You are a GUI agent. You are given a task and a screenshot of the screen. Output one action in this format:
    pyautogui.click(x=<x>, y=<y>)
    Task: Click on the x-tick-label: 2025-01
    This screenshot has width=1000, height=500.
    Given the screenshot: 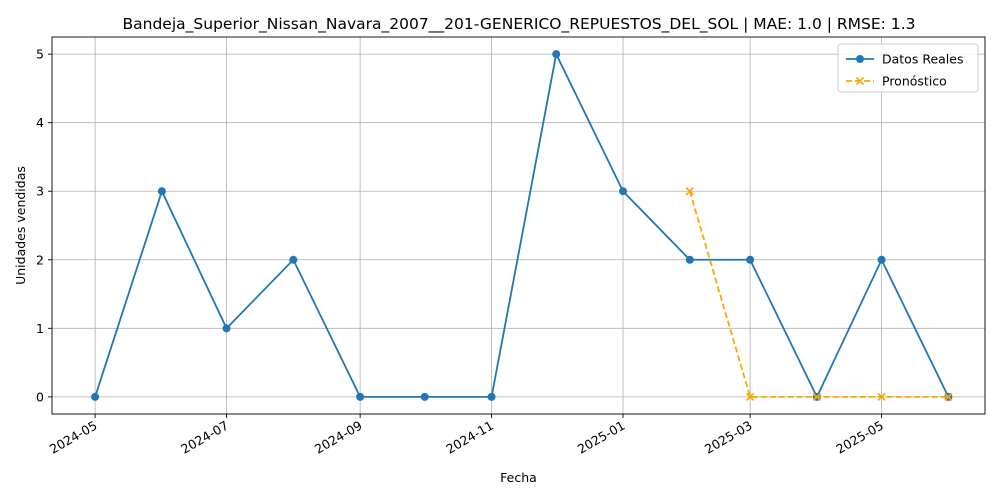 What is the action you would take?
    pyautogui.click(x=601, y=437)
    